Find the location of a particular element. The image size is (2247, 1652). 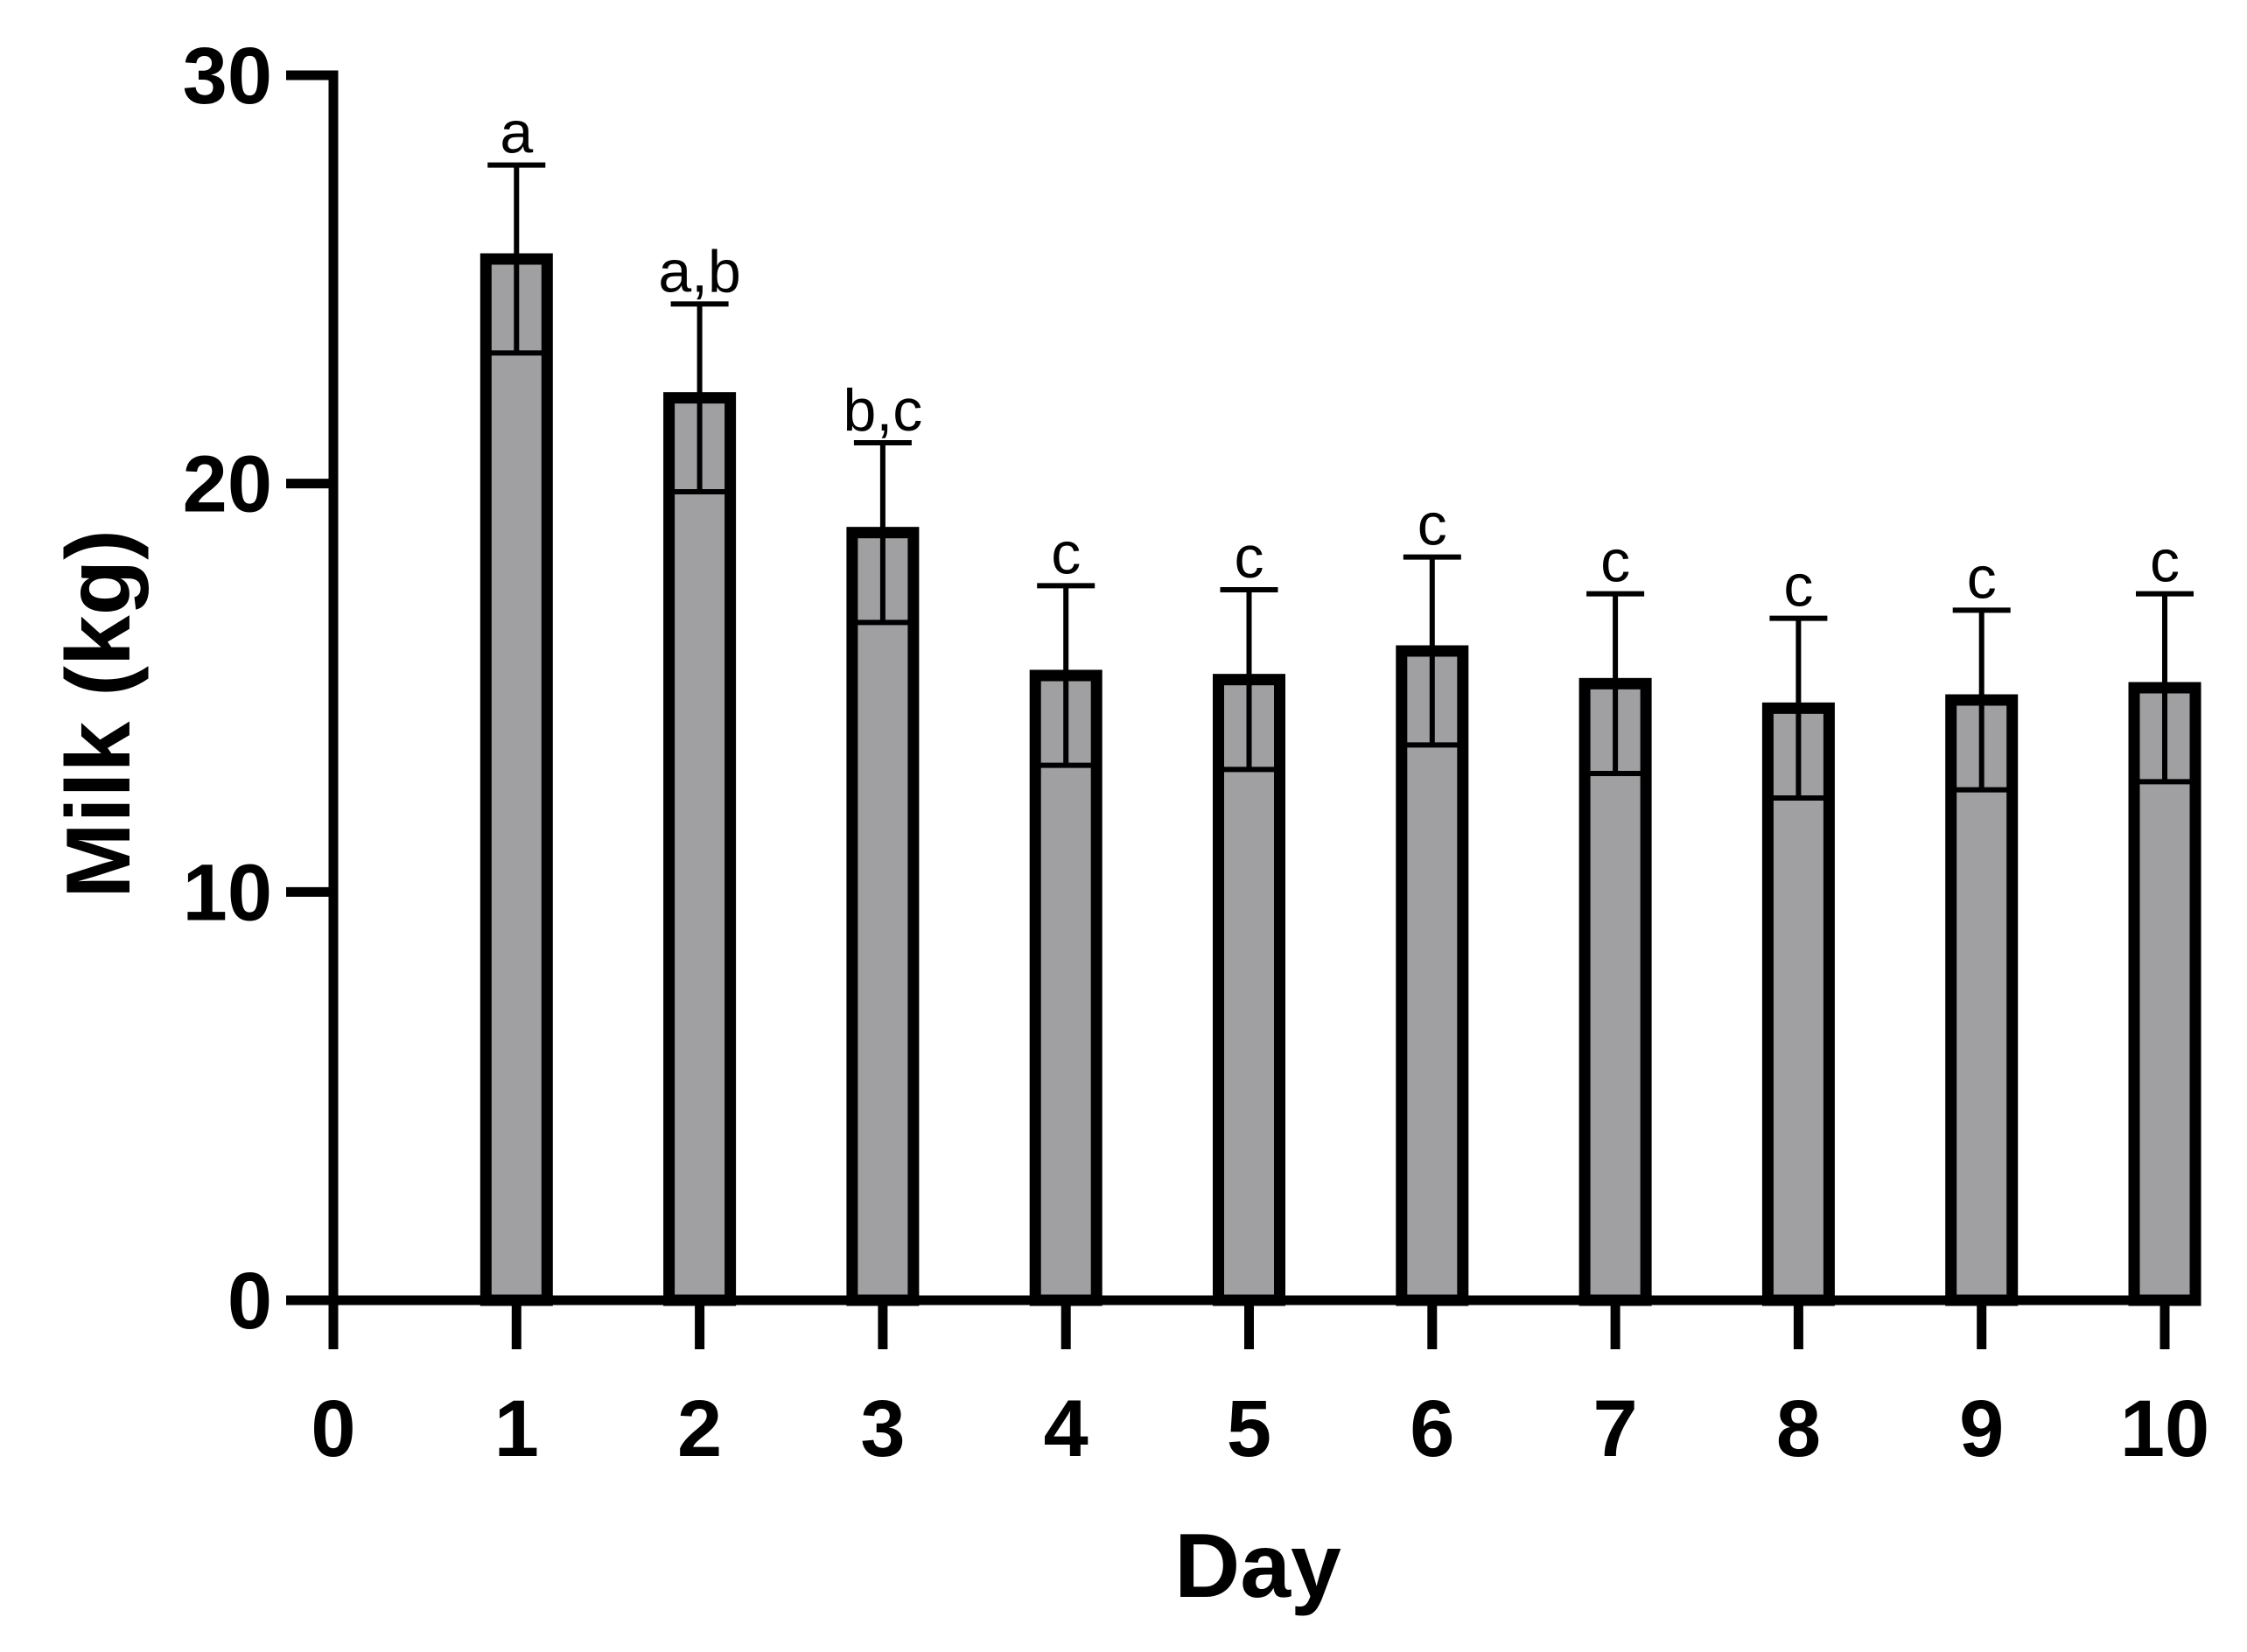

significance-label-day-9: c is located at coordinates (1982, 577).